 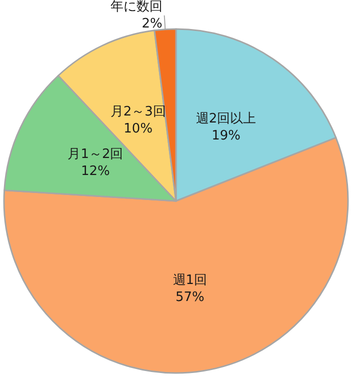 I want to click on slice-label: 年に数回, so click(x=136, y=7).